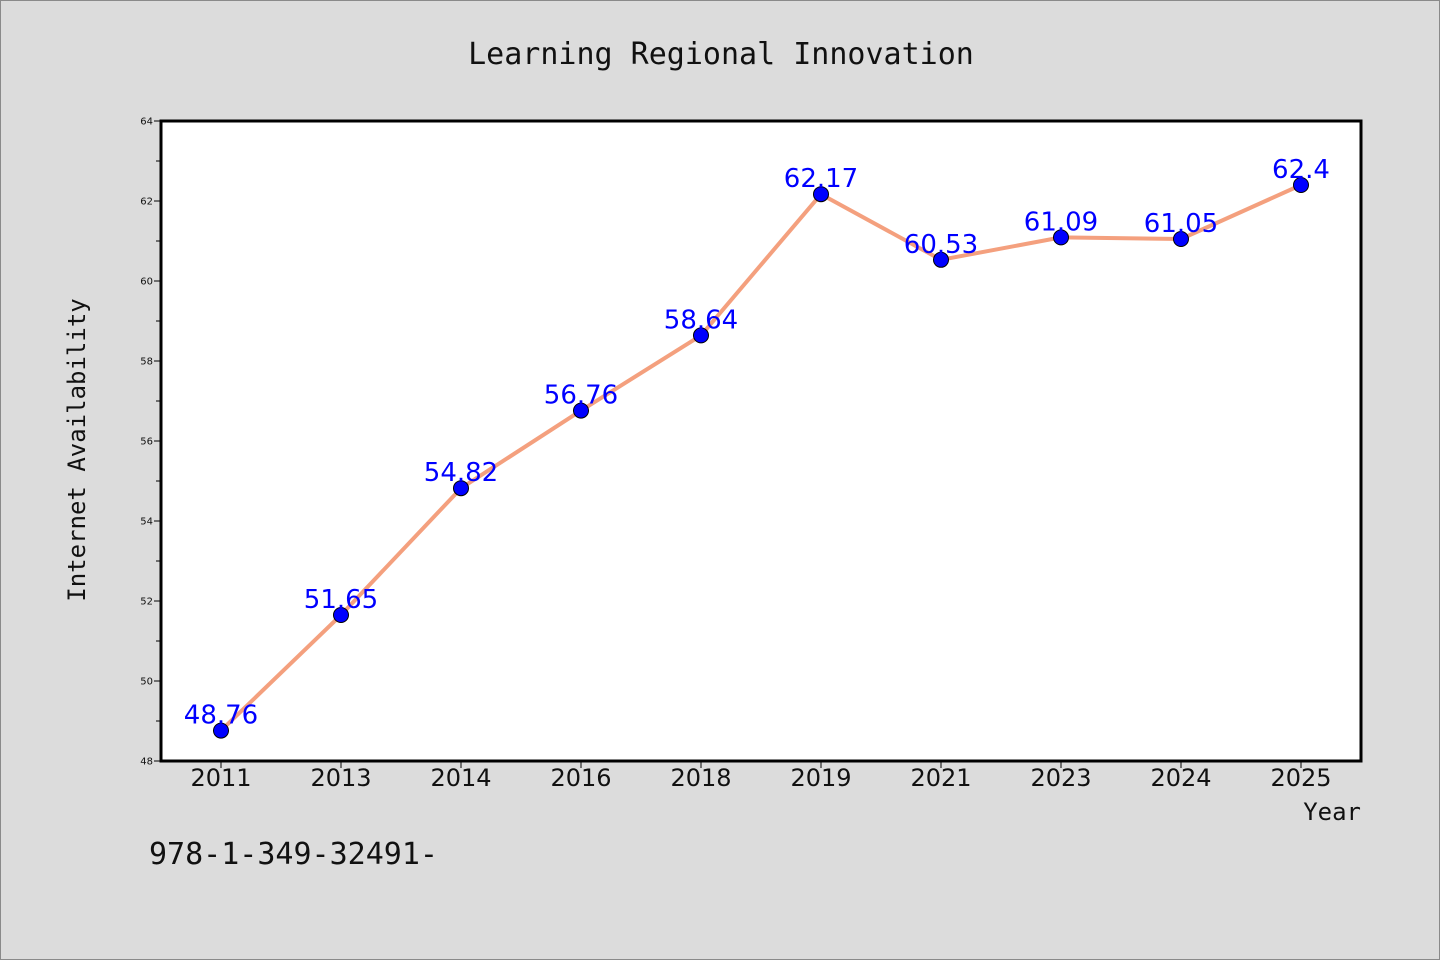  I want to click on x-axis-label: Year, so click(1332, 812).